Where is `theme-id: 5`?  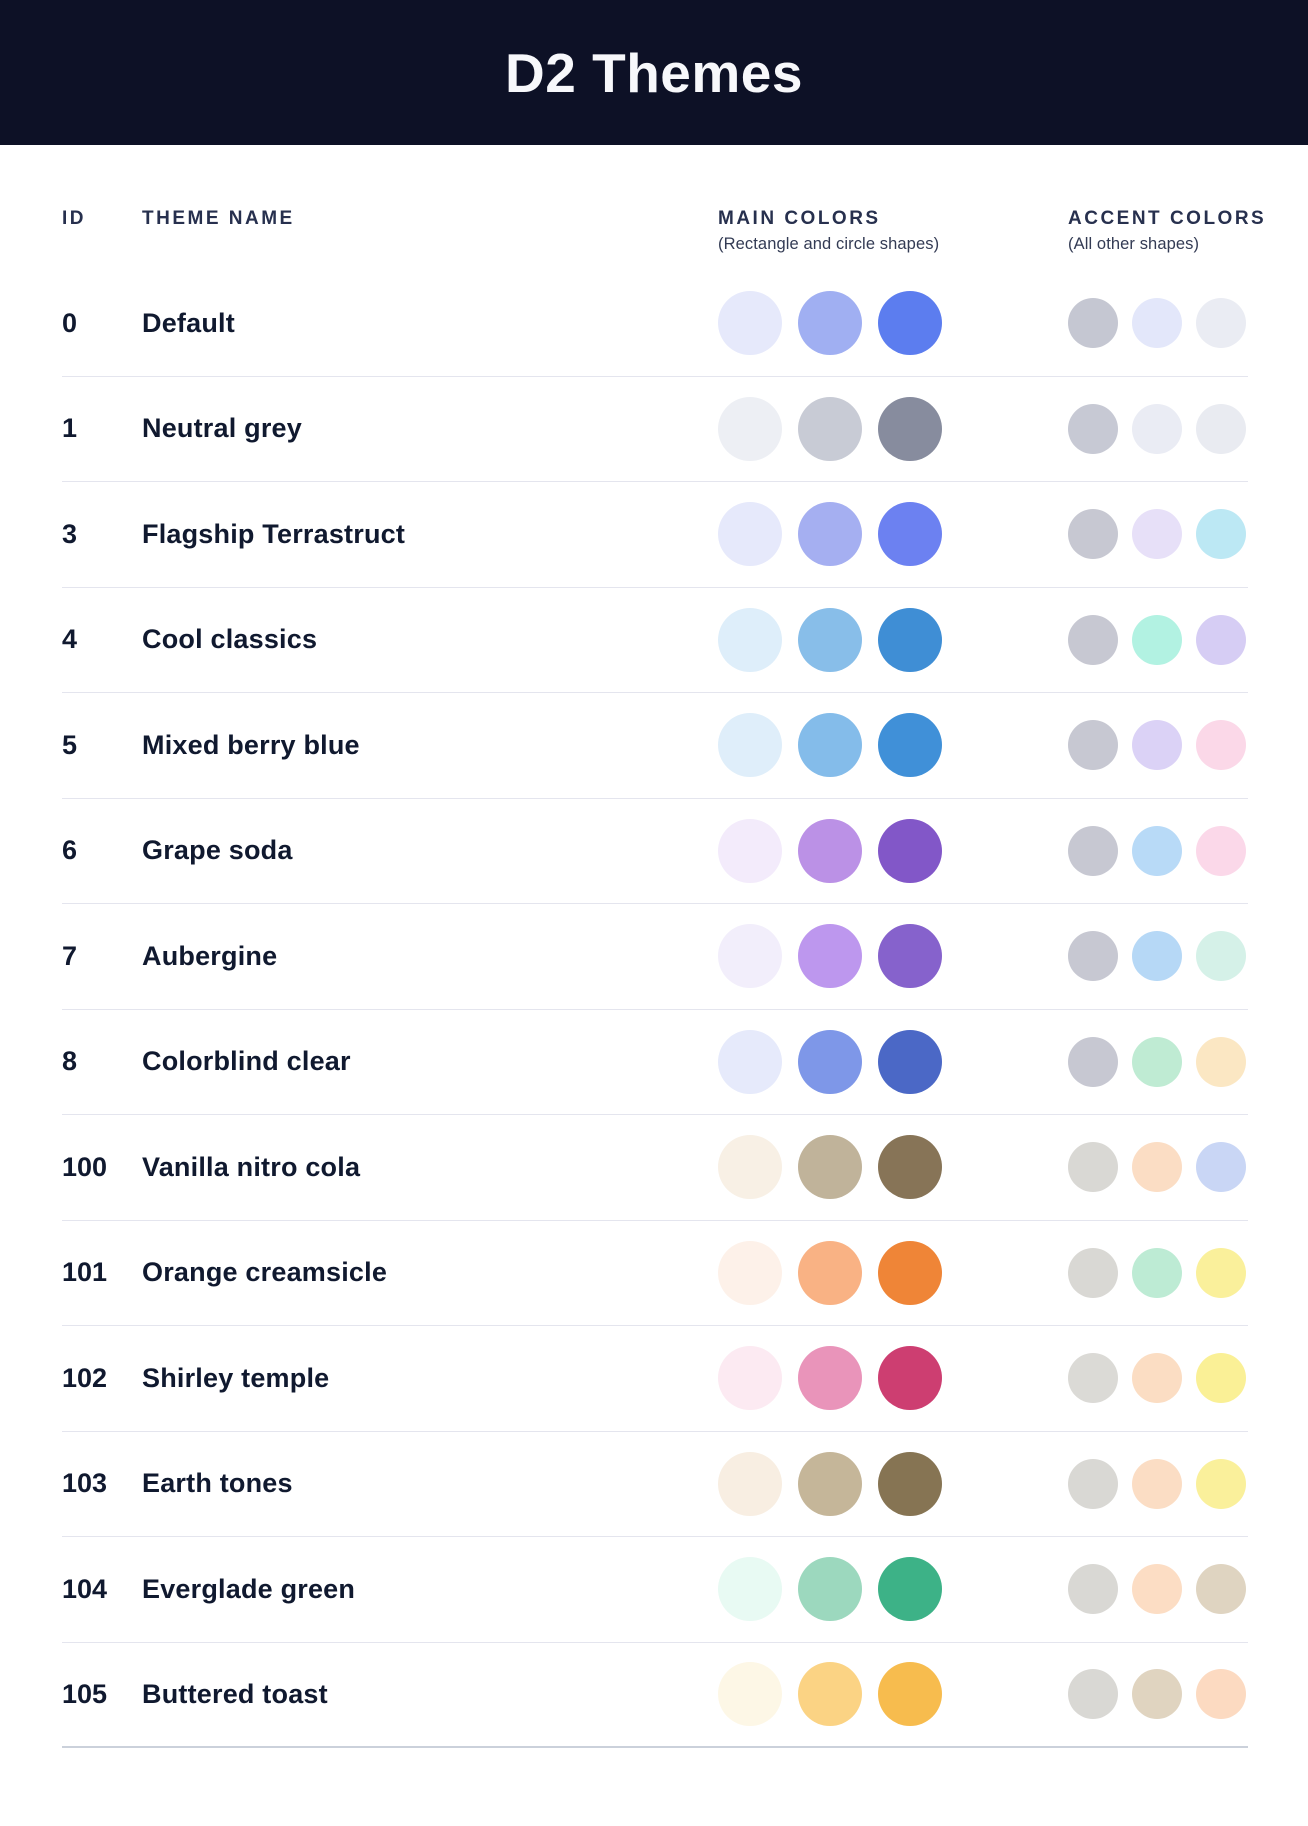 theme-id: 5 is located at coordinates (70, 744).